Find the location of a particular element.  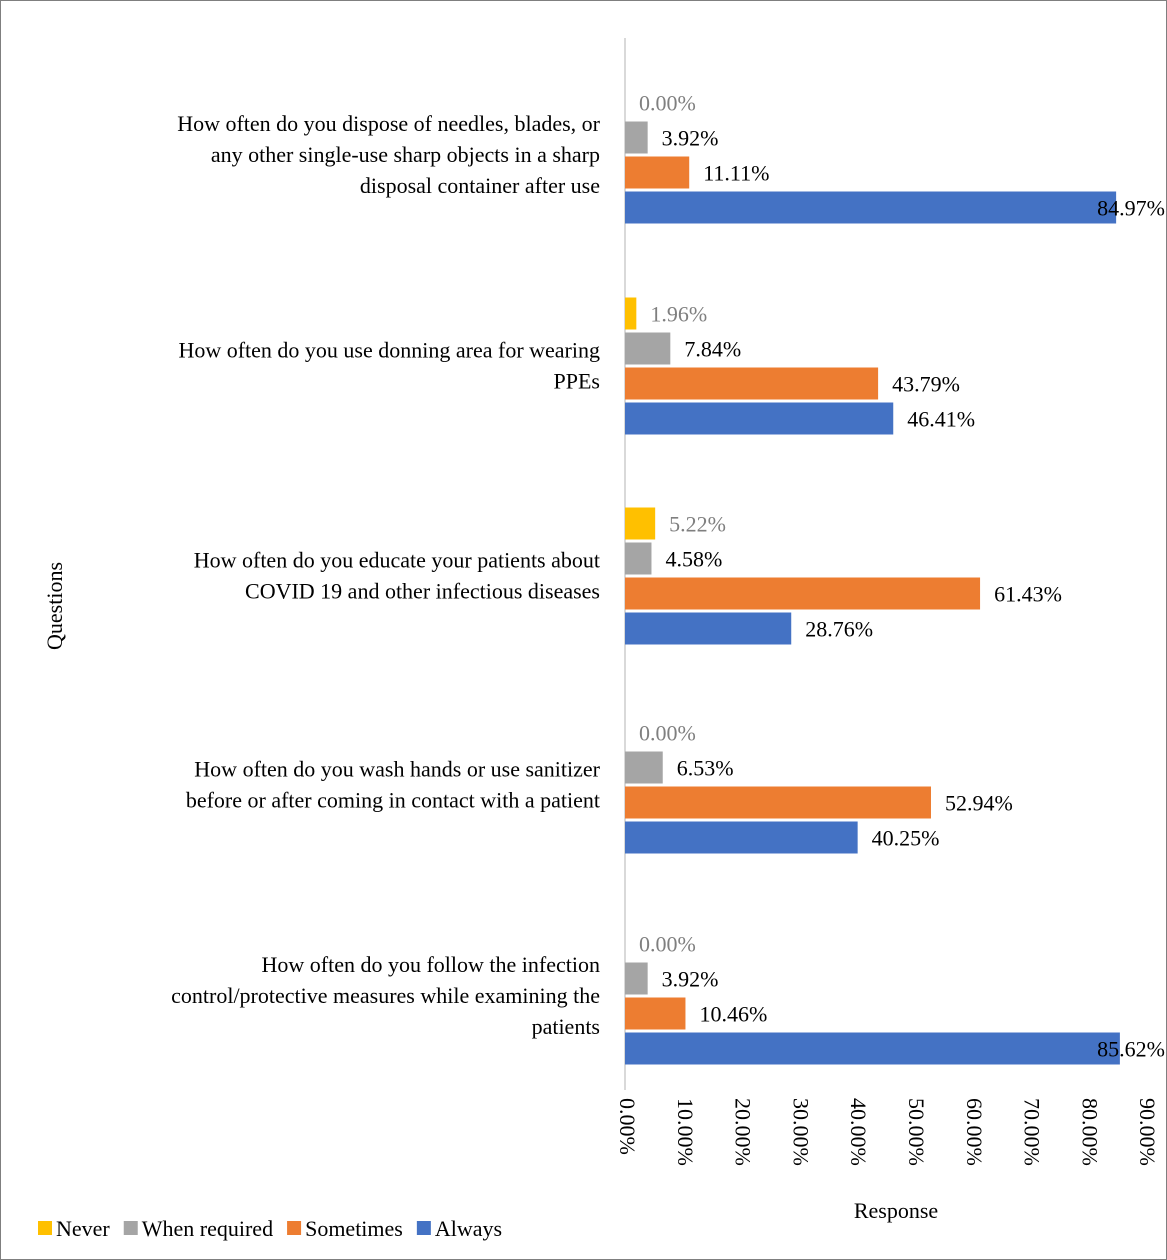

data-label: 28.76% is located at coordinates (839, 629).